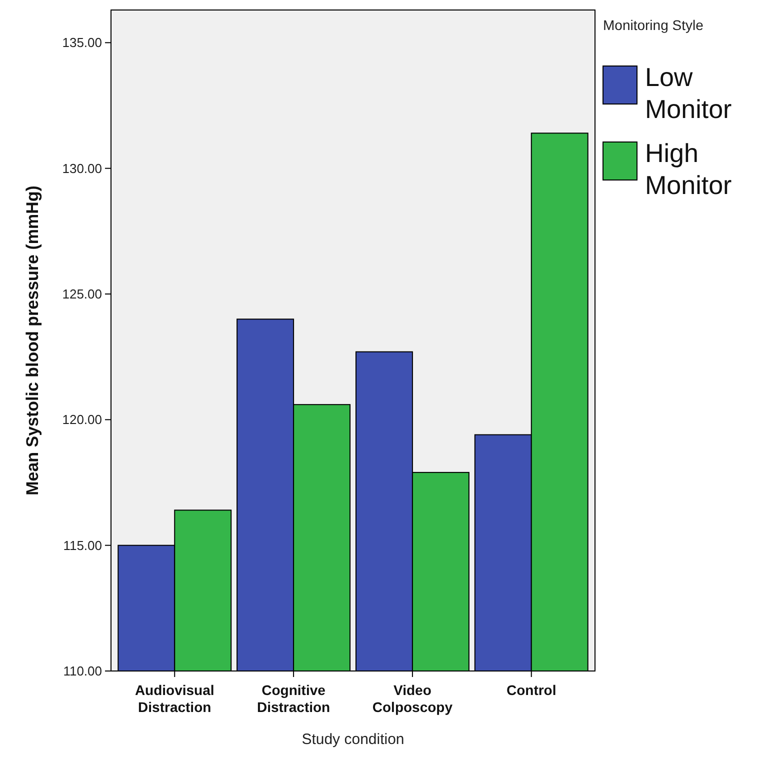  I want to click on y-tick-label: 130.00, so click(82, 168).